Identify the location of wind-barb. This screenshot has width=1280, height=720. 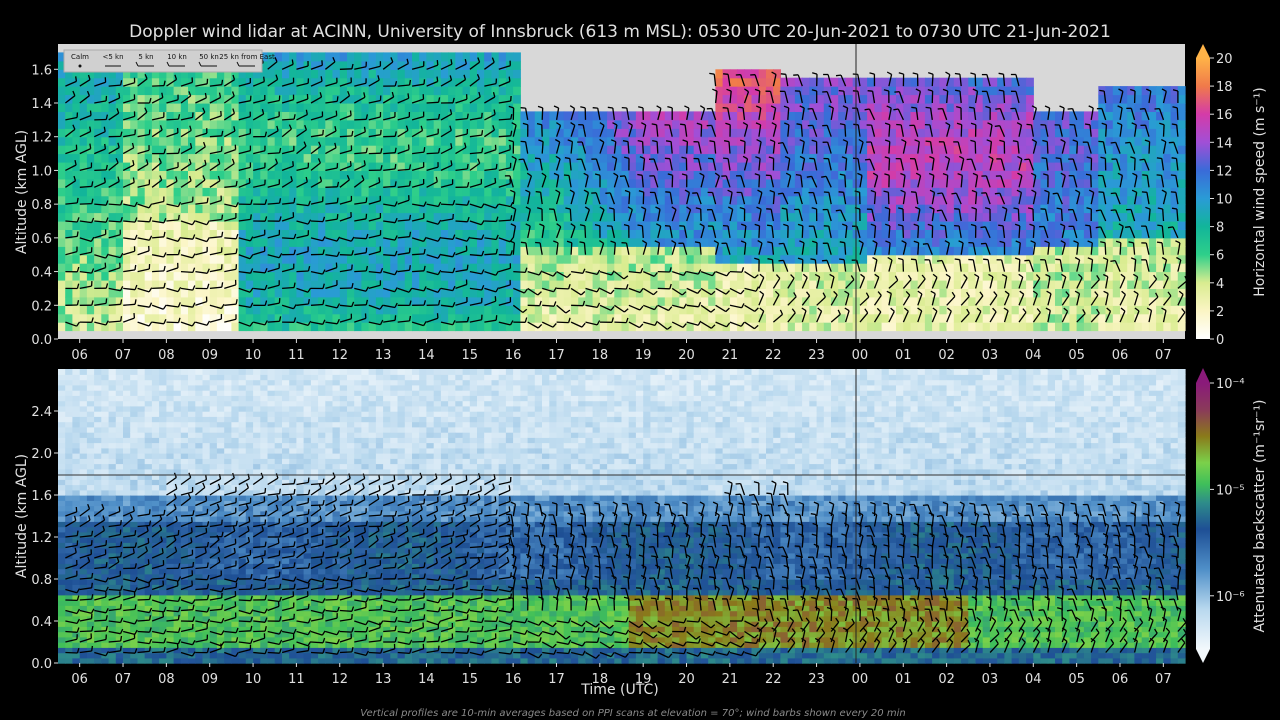
(70, 131).